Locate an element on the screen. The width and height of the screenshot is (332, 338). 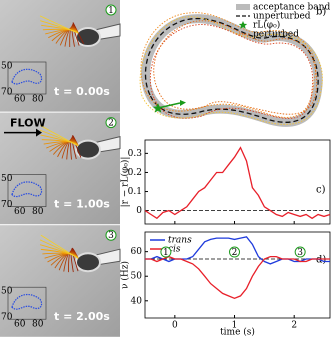
y-axis-label: ν (Hz) is located at coordinates (125, 275).